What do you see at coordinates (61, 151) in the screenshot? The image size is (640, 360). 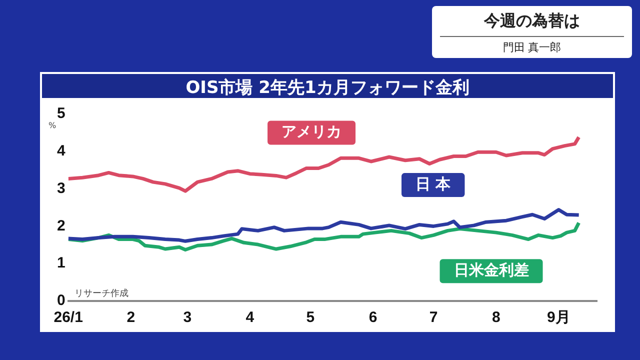 I see `y-tick-label: 4` at bounding box center [61, 151].